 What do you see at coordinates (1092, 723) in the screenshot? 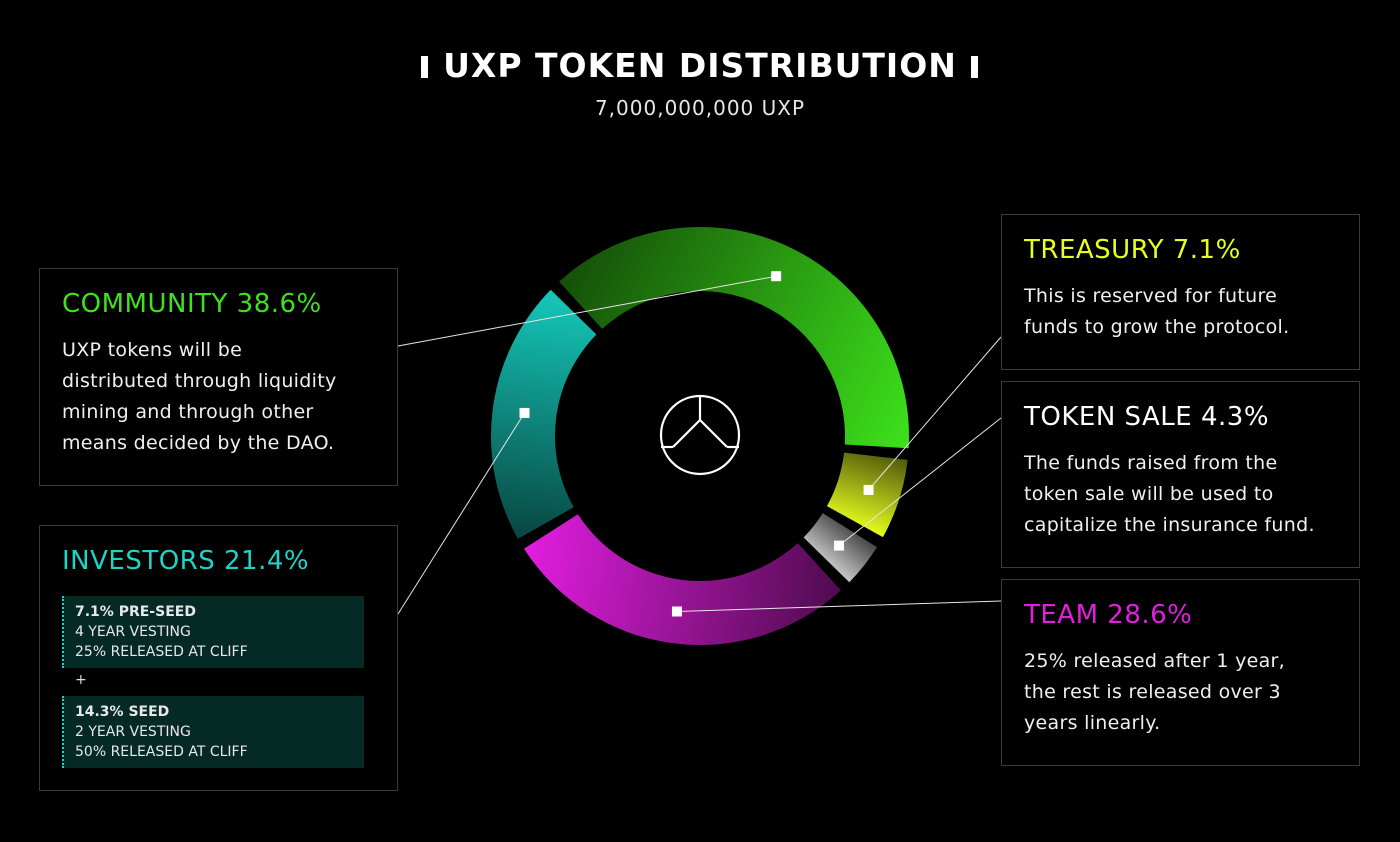
I see `team-line-3: years linearly.` at bounding box center [1092, 723].